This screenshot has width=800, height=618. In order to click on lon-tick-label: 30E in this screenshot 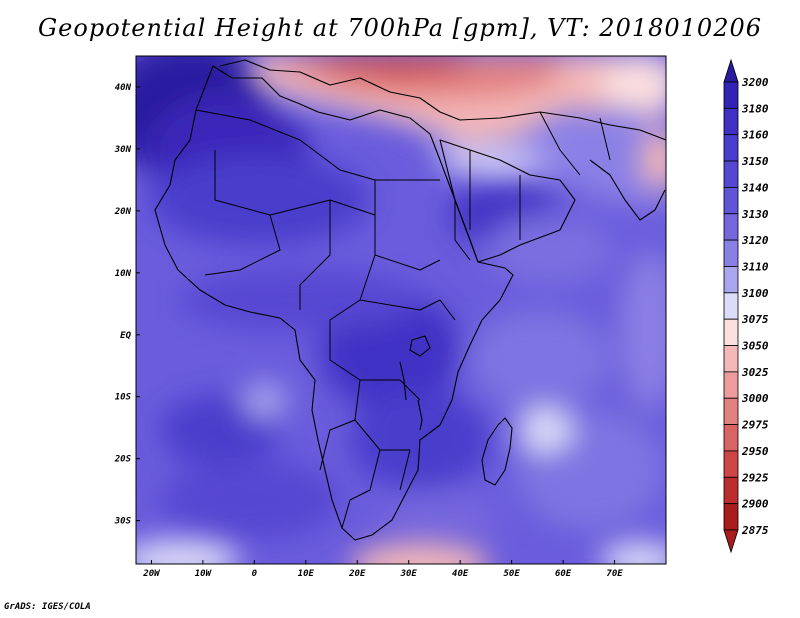, I will do `click(409, 574)`.